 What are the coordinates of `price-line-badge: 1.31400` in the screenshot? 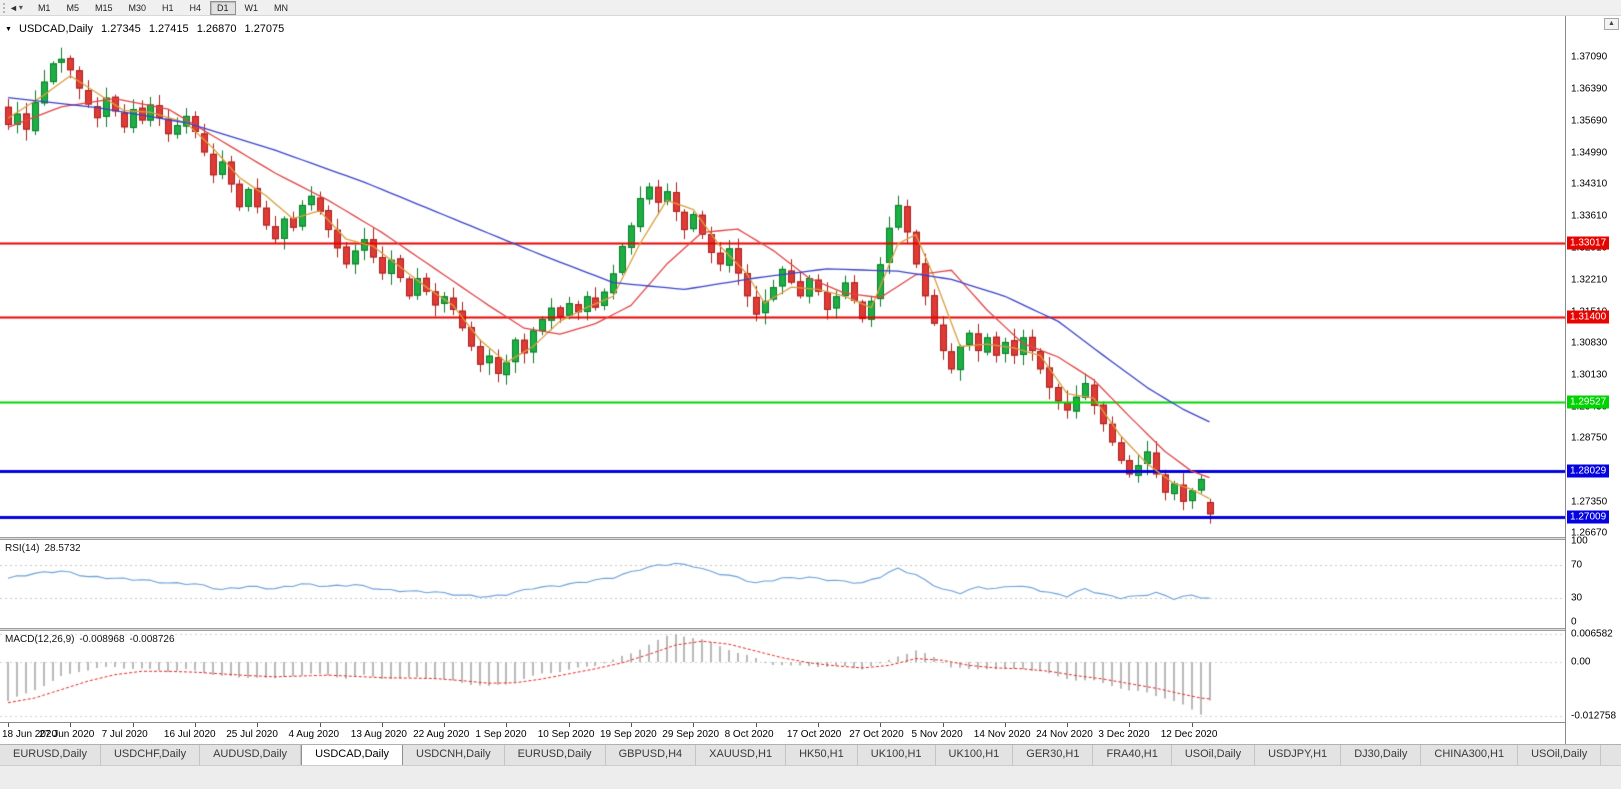 It's located at (1588, 317).